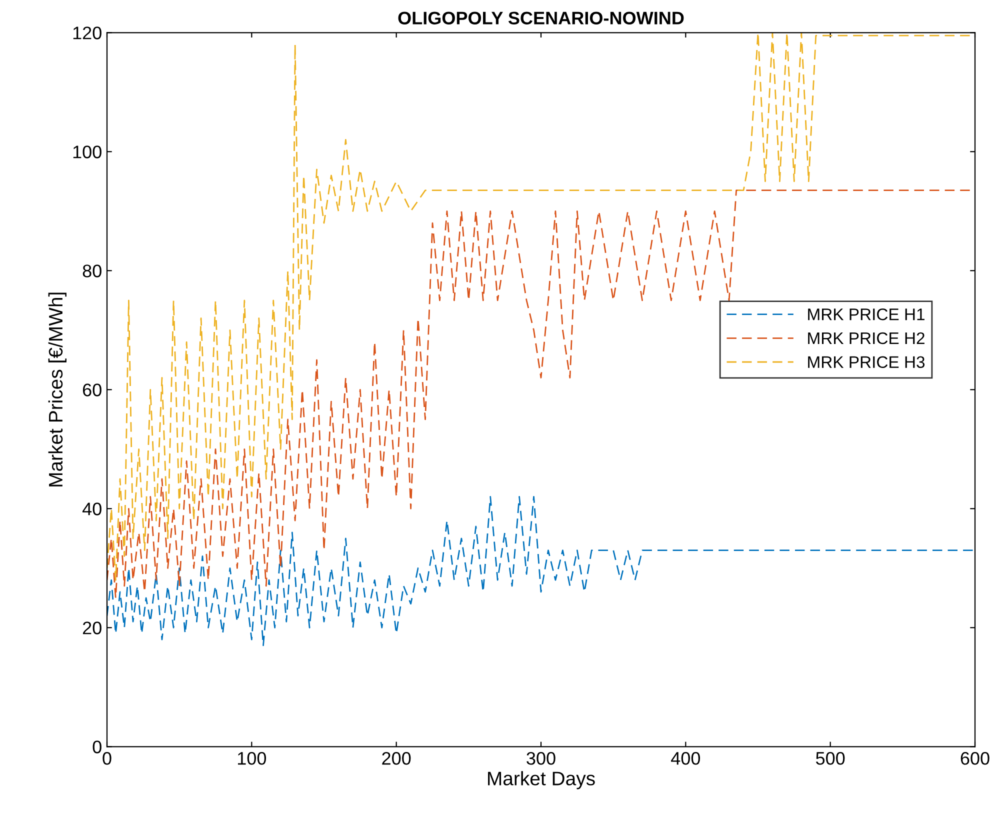 This screenshot has width=1000, height=816. Describe the element at coordinates (92, 509) in the screenshot. I see `y-tick-label: 40` at that location.